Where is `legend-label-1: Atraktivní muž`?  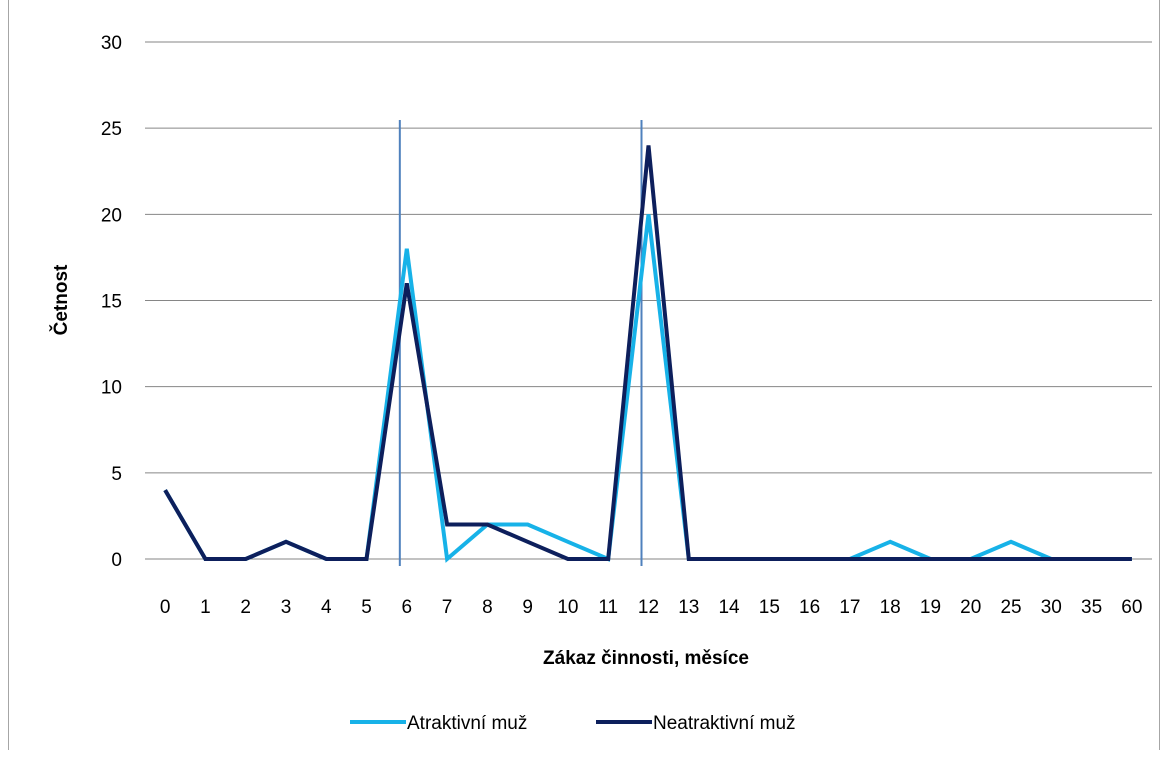 legend-label-1: Atraktivní muž is located at coordinates (467, 723).